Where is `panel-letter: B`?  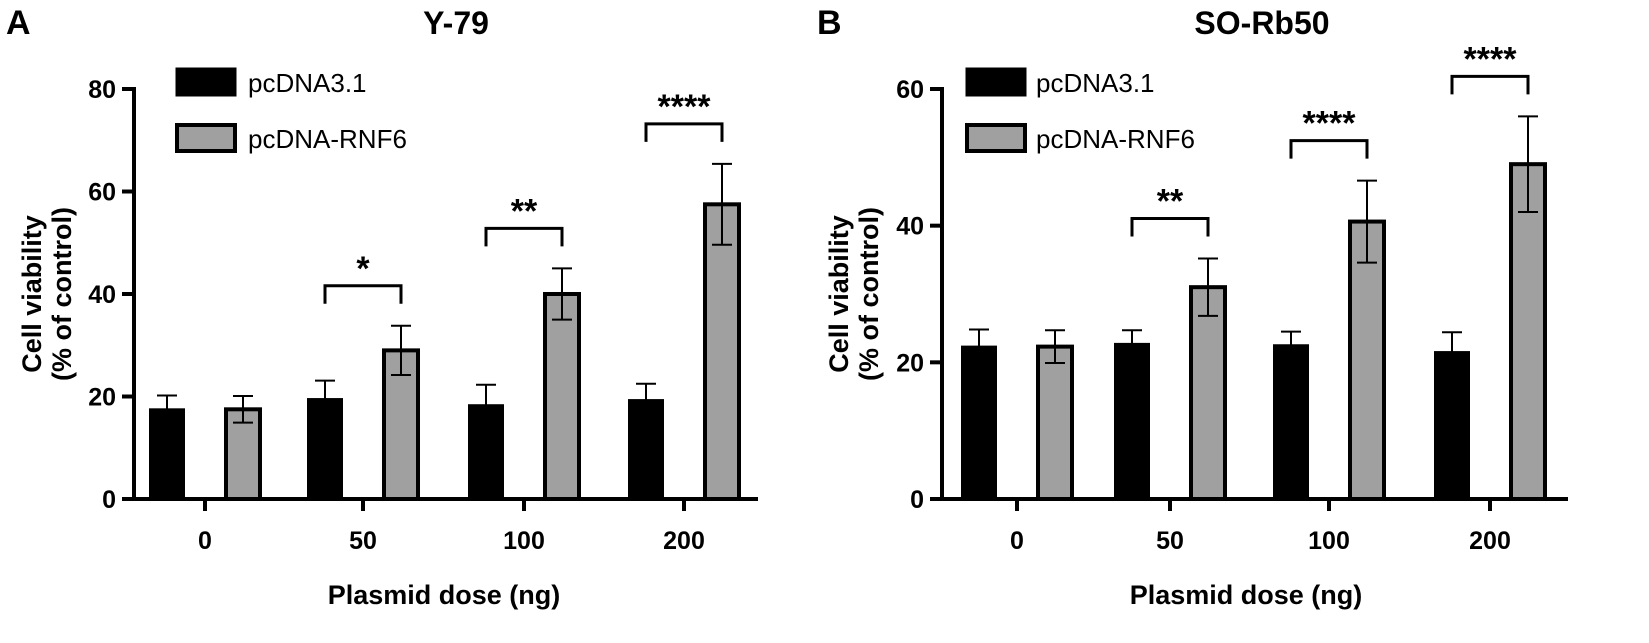
panel-letter: B is located at coordinates (829, 23).